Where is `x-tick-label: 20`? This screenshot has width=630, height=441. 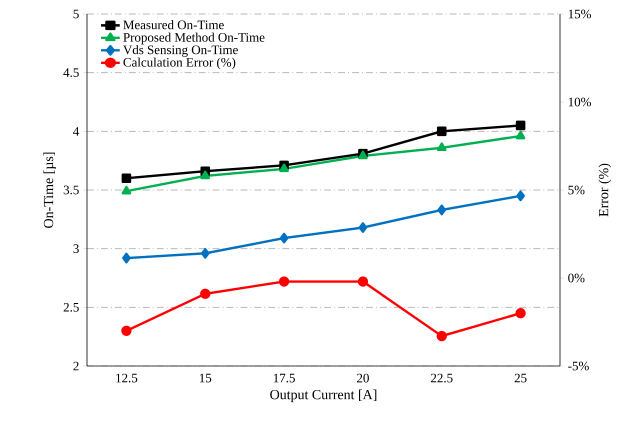 x-tick-label: 20 is located at coordinates (363, 378).